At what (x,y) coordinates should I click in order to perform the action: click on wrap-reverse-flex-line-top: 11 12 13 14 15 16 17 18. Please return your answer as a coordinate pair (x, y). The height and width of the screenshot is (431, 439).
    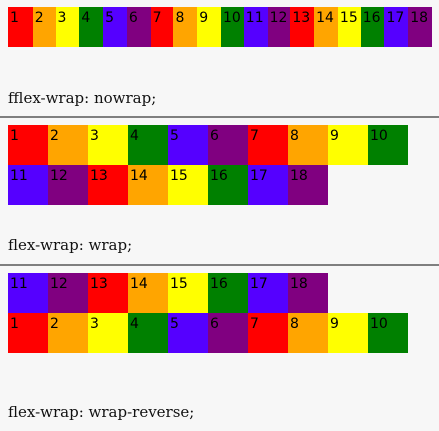
    Looking at the image, I should click on (168, 293).